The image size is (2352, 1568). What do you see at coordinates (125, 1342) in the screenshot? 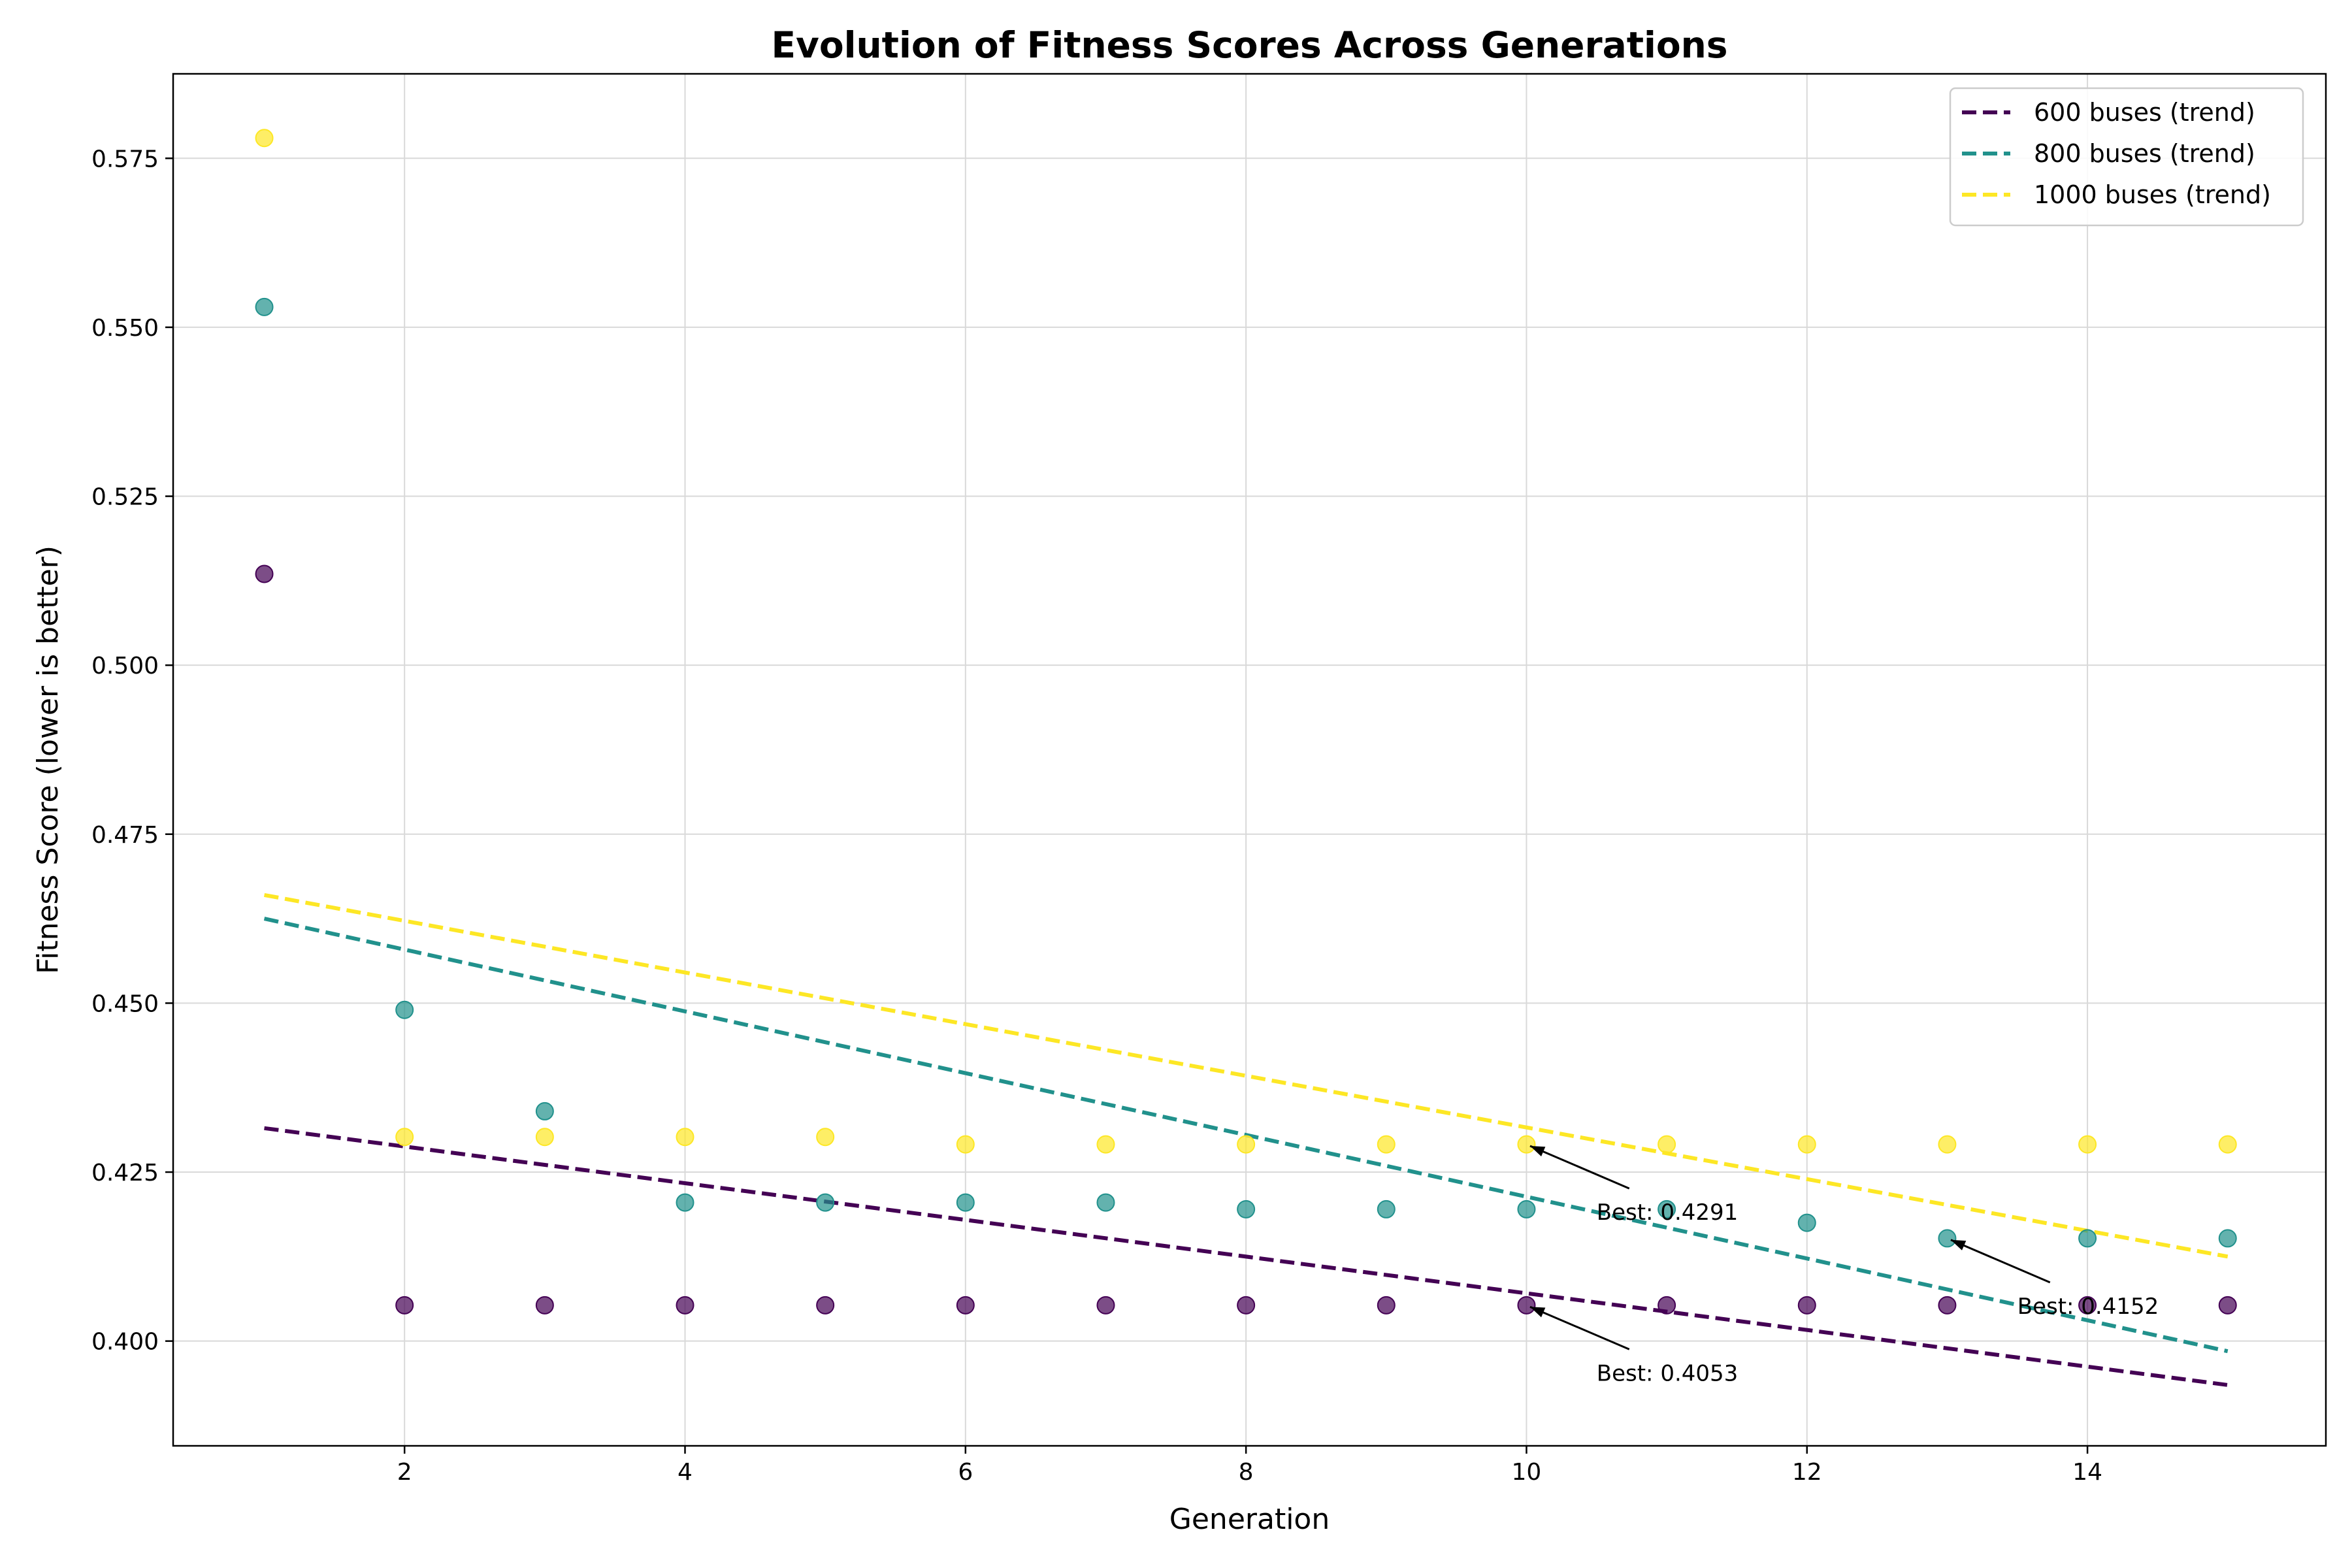
I see `y-tick-label: 0.400` at bounding box center [125, 1342].